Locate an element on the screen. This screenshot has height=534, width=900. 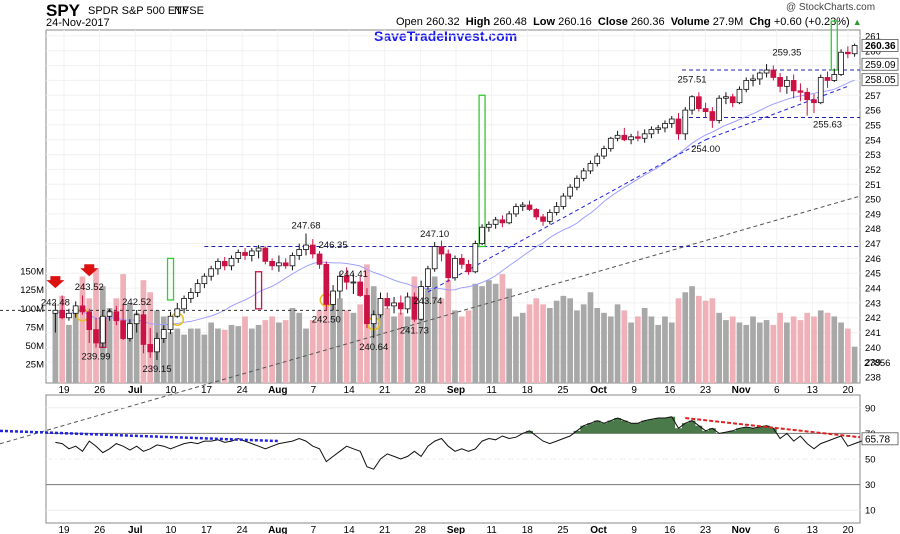
signal-box is located at coordinates (170, 279).